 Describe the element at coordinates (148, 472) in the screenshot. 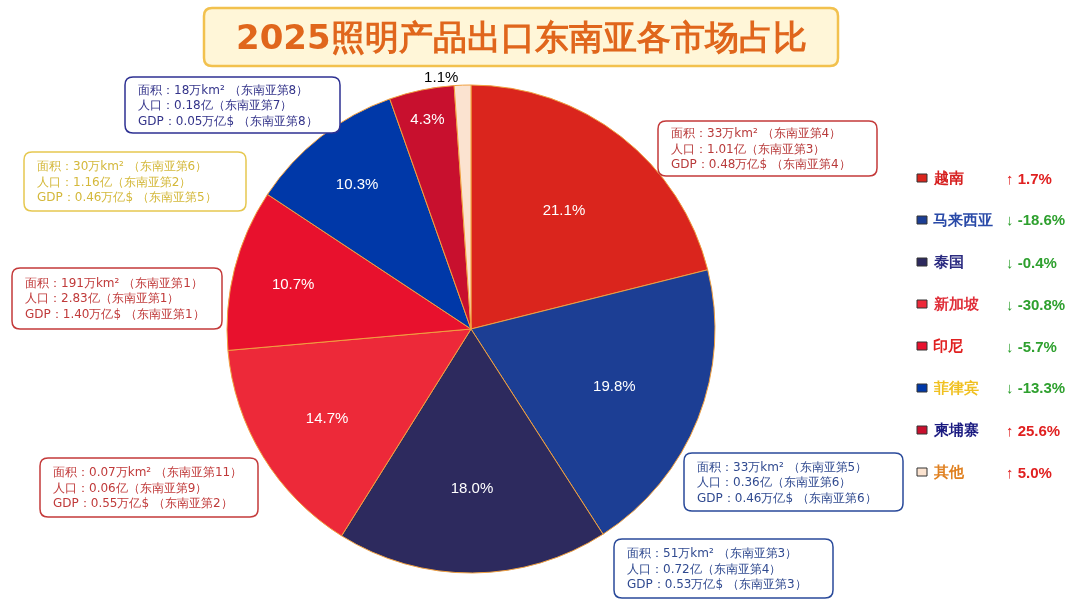

I see `text: 面积：0.07万km² （东南亚第11）` at that location.